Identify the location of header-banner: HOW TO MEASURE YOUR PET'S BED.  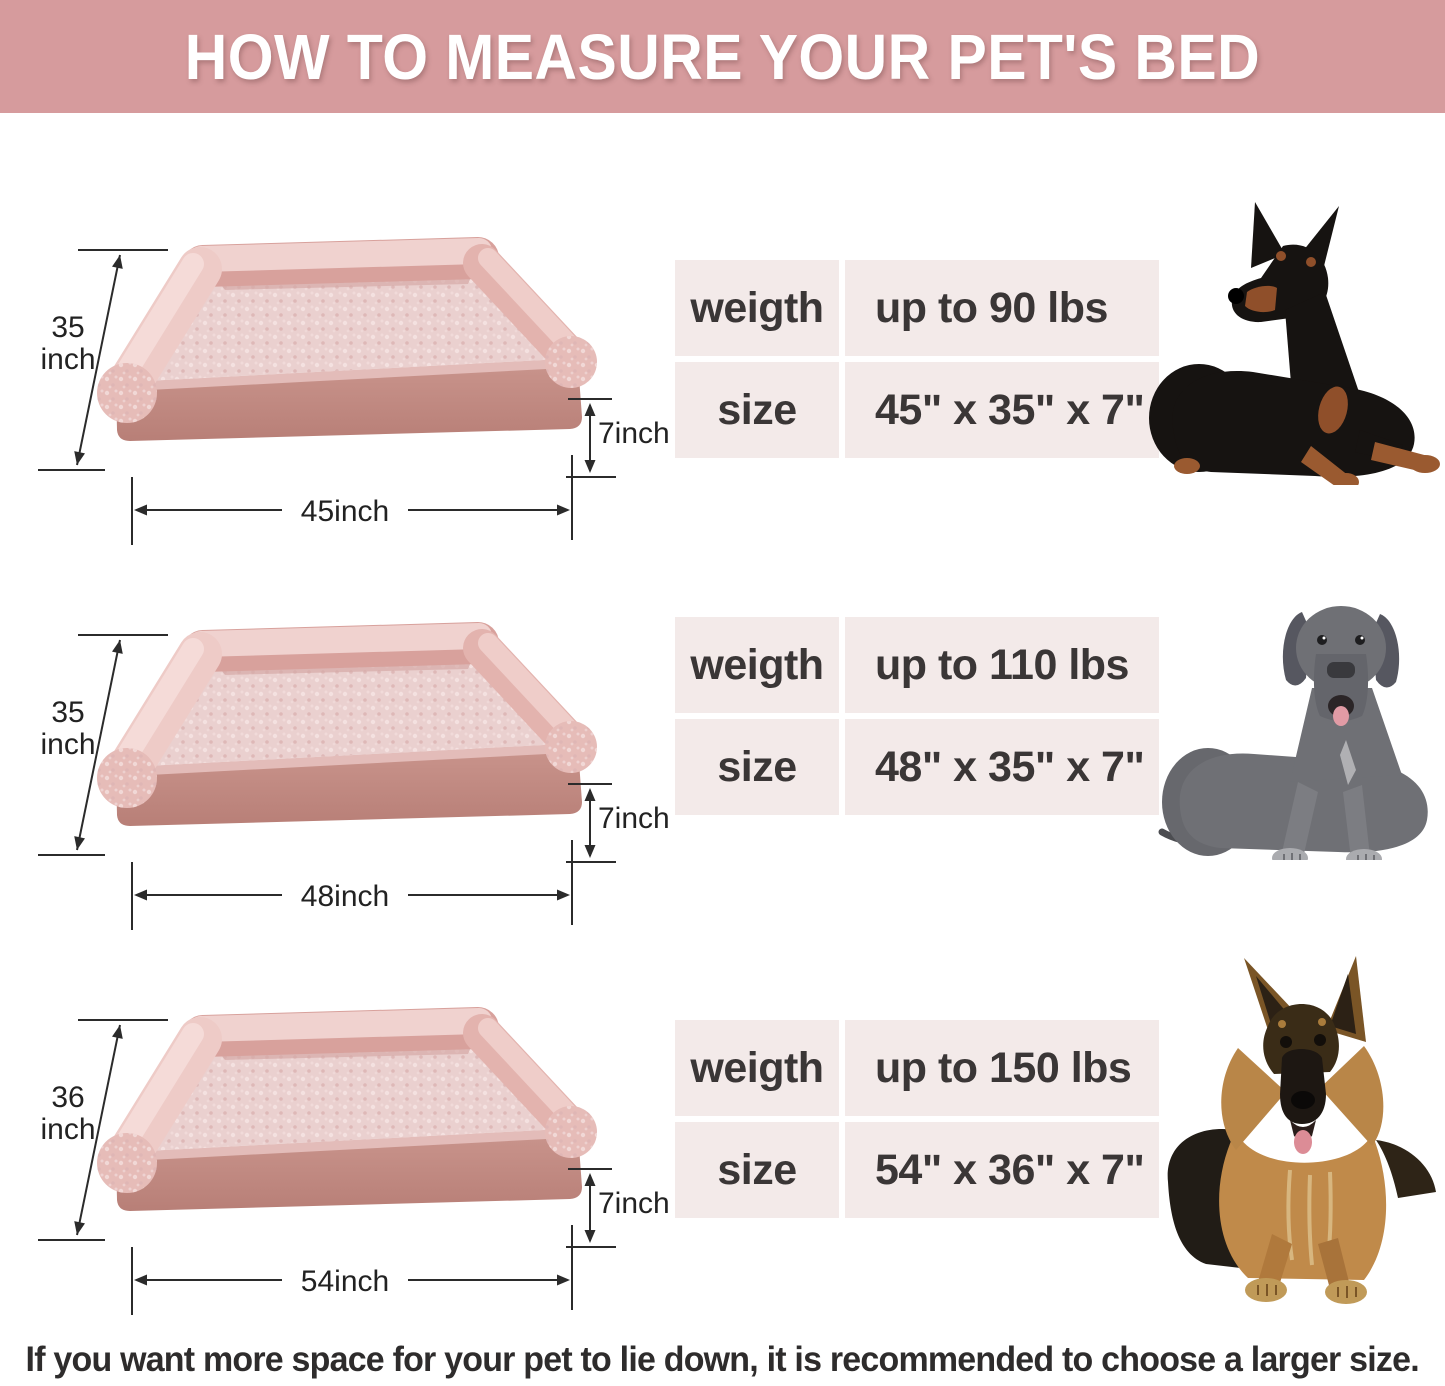
(722, 56).